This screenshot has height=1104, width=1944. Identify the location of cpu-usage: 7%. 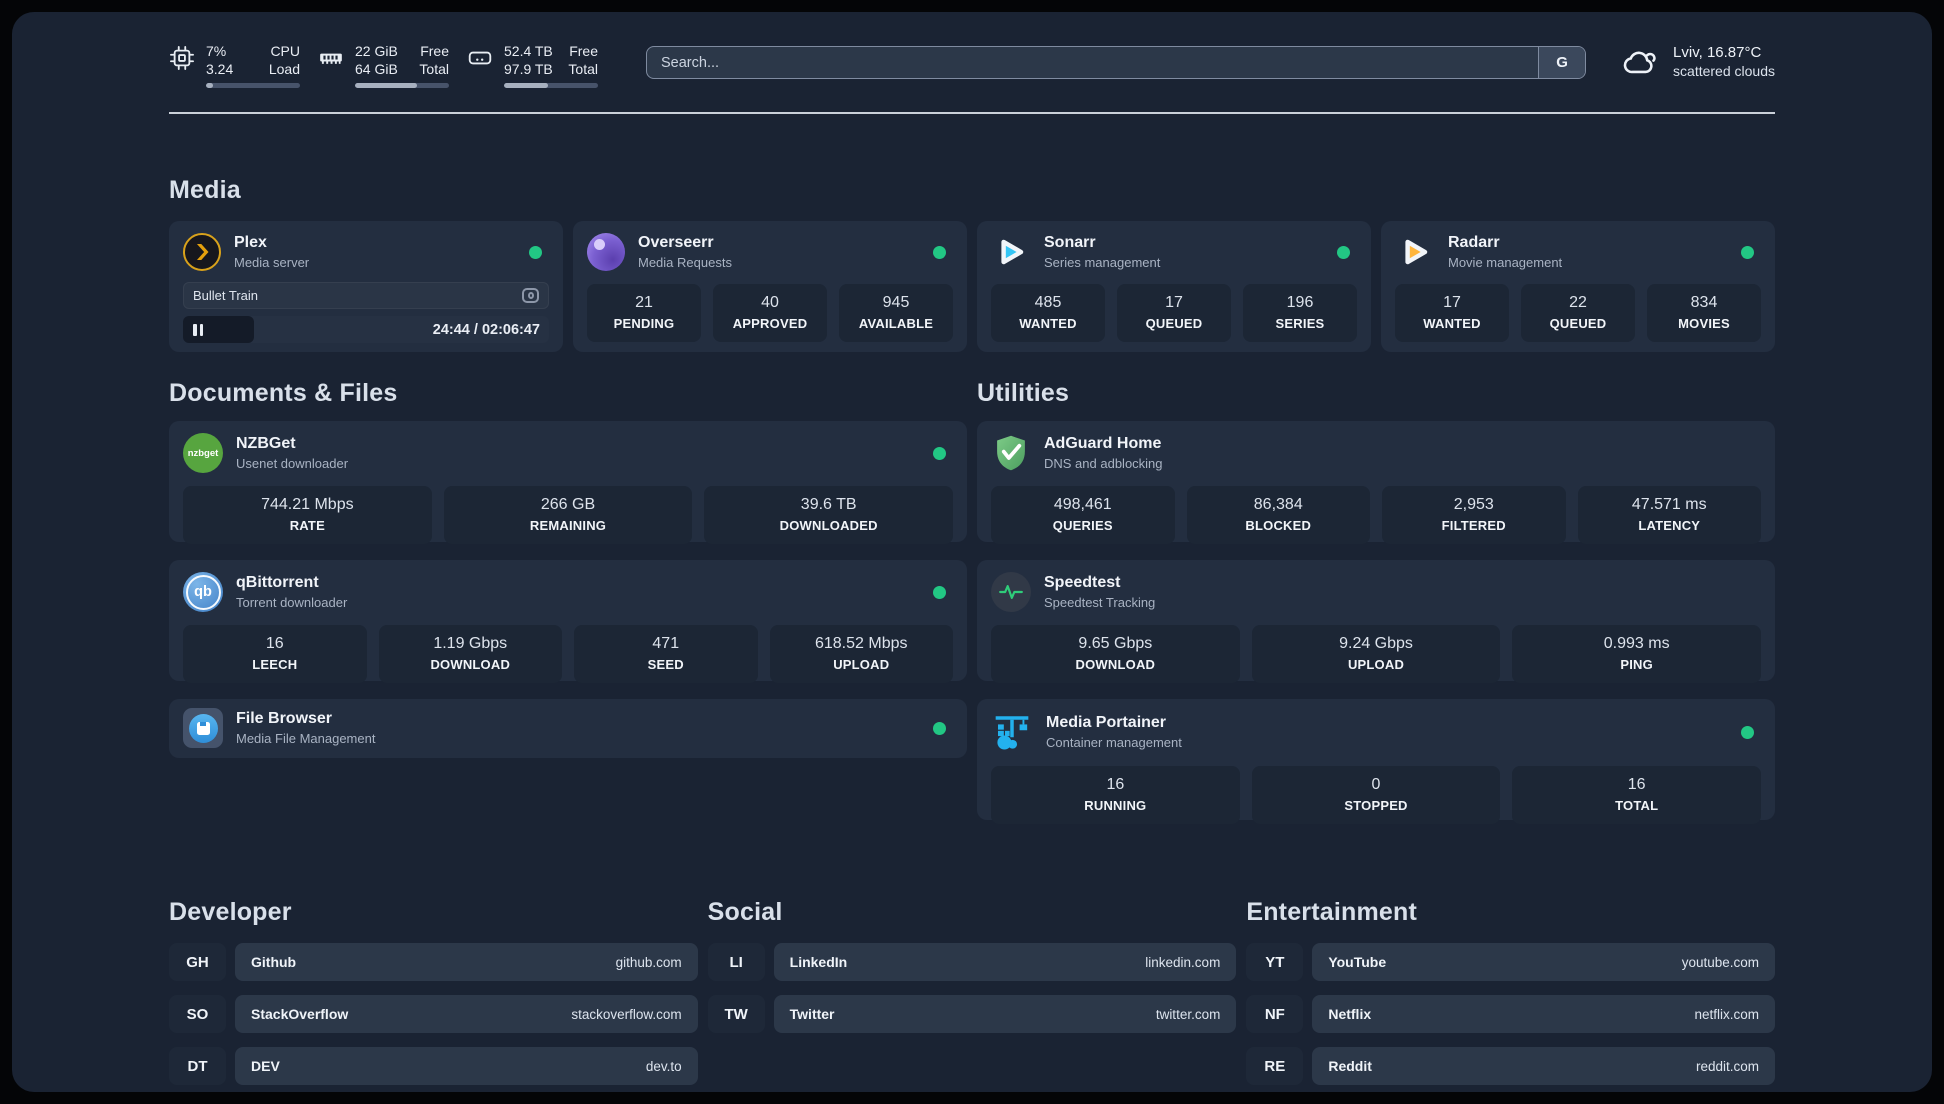
(216, 51).